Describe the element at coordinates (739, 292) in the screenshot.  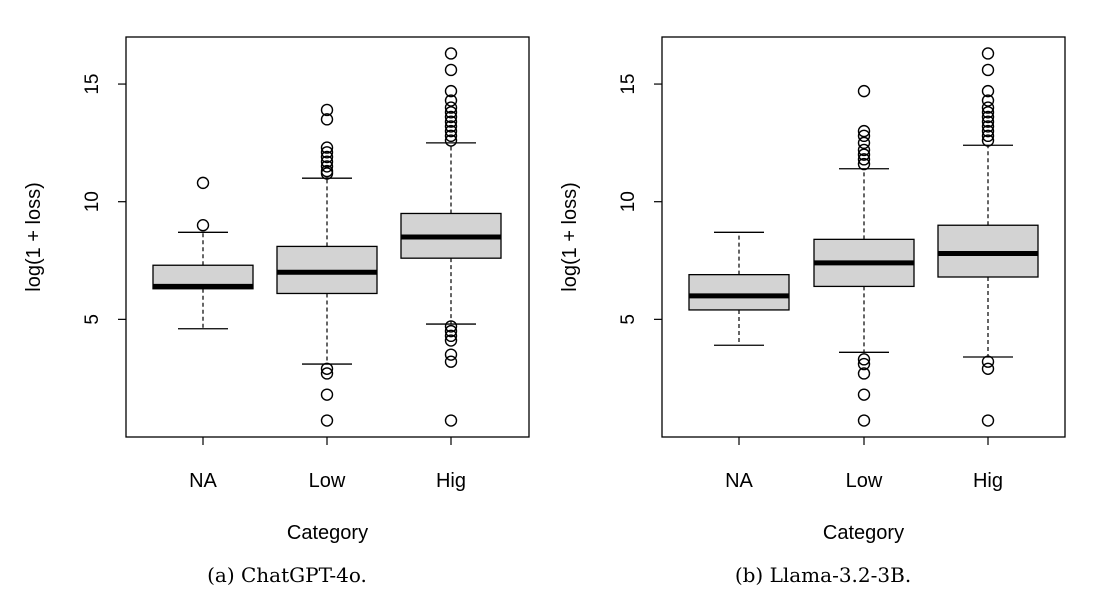
I see `iqr-box` at that location.